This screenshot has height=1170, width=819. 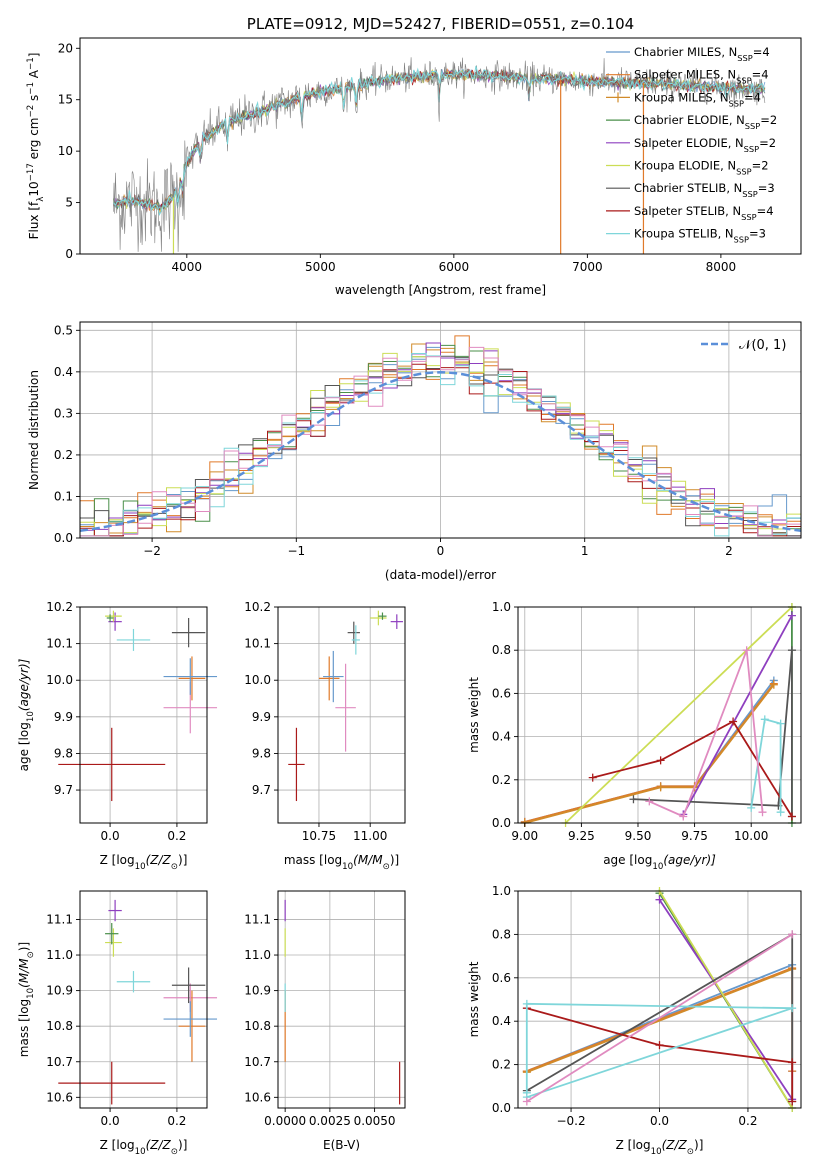 What do you see at coordinates (261, 717) in the screenshot?
I see `y-tick-label: 9.9` at bounding box center [261, 717].